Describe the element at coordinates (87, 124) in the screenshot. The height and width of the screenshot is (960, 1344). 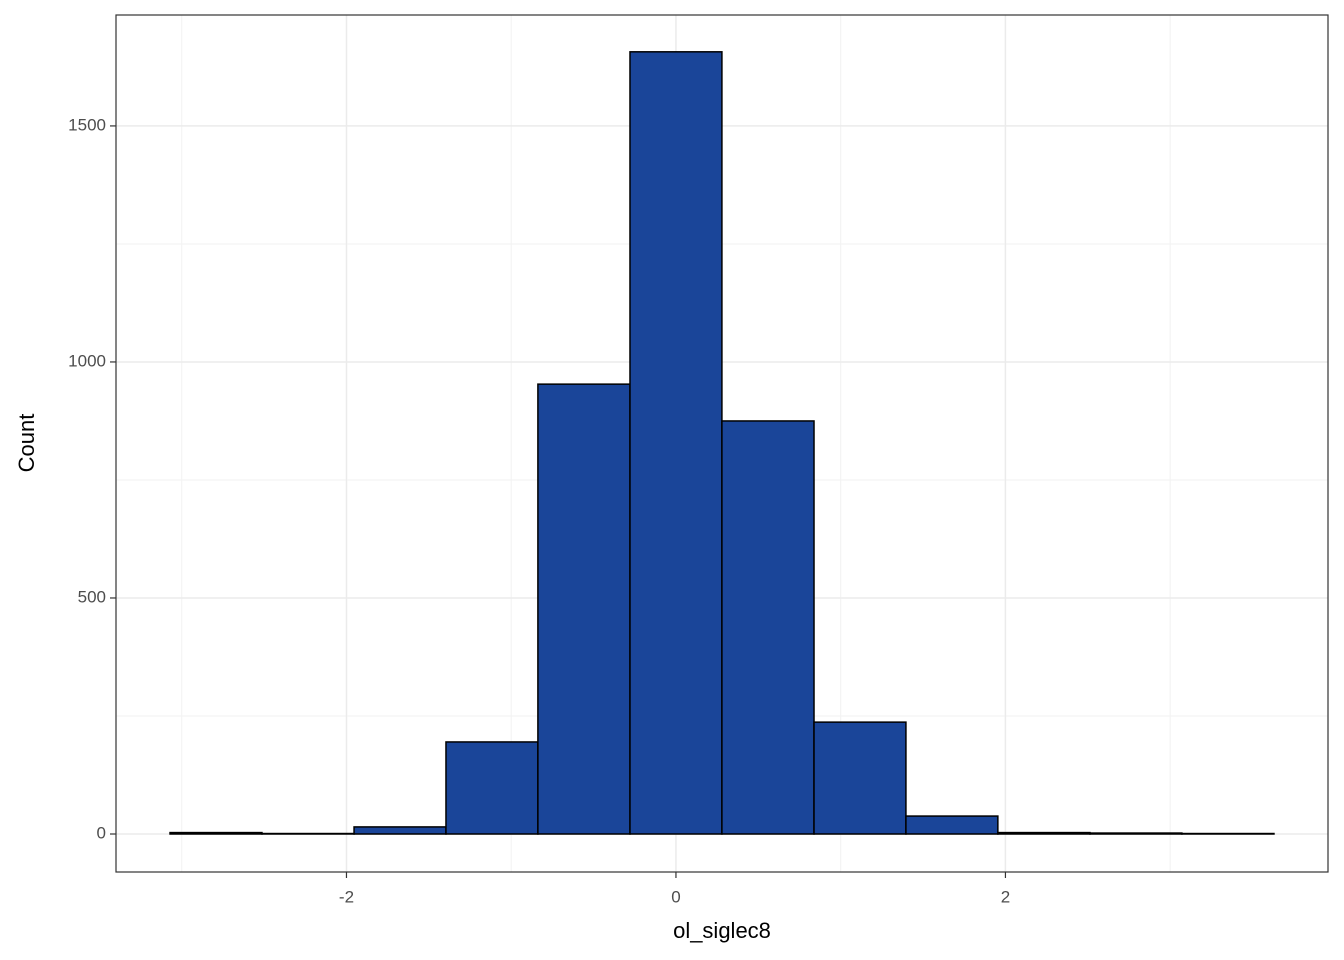
I see `y-tick-label: 1500` at that location.